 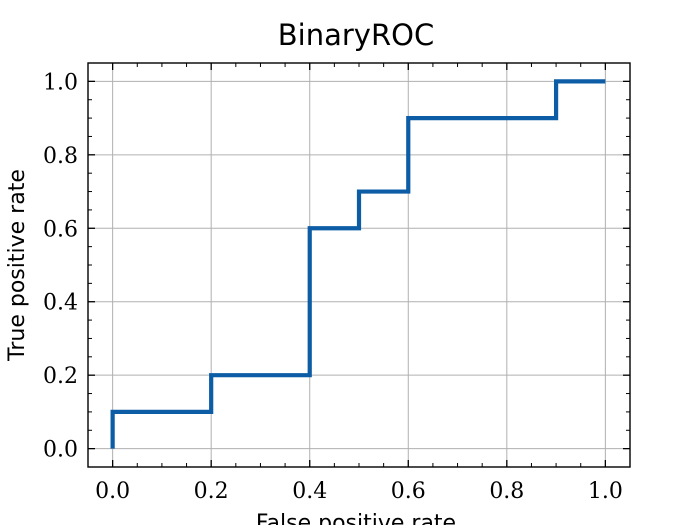 What do you see at coordinates (309, 491) in the screenshot?
I see `x-tick-label: 0.4` at bounding box center [309, 491].